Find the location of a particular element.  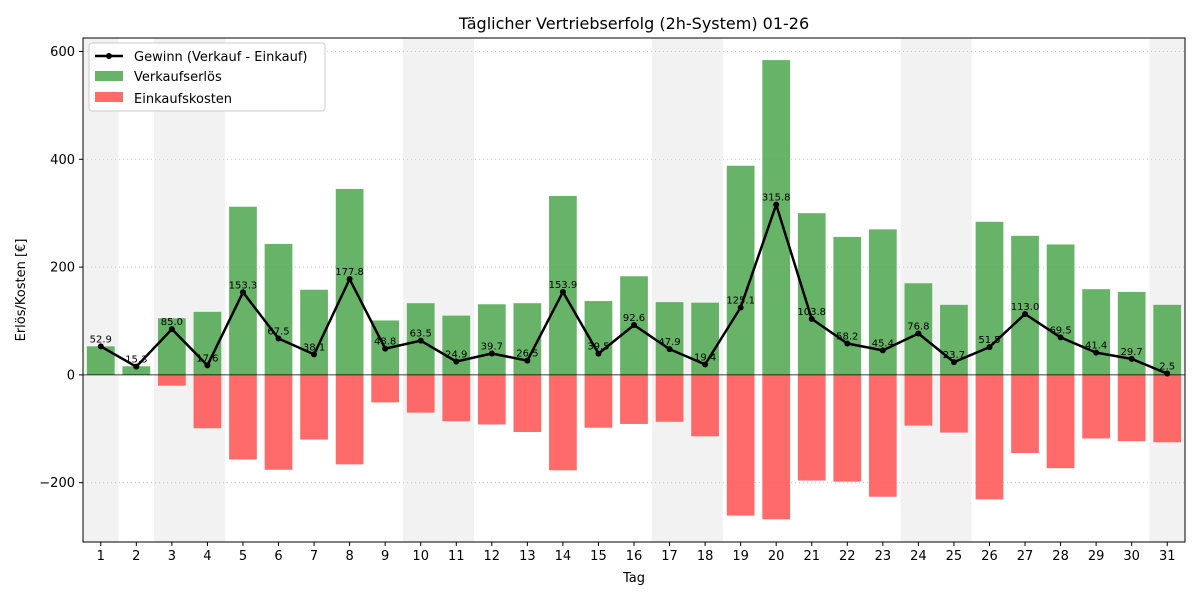

profit-value-label: 47.9 is located at coordinates (669, 342).